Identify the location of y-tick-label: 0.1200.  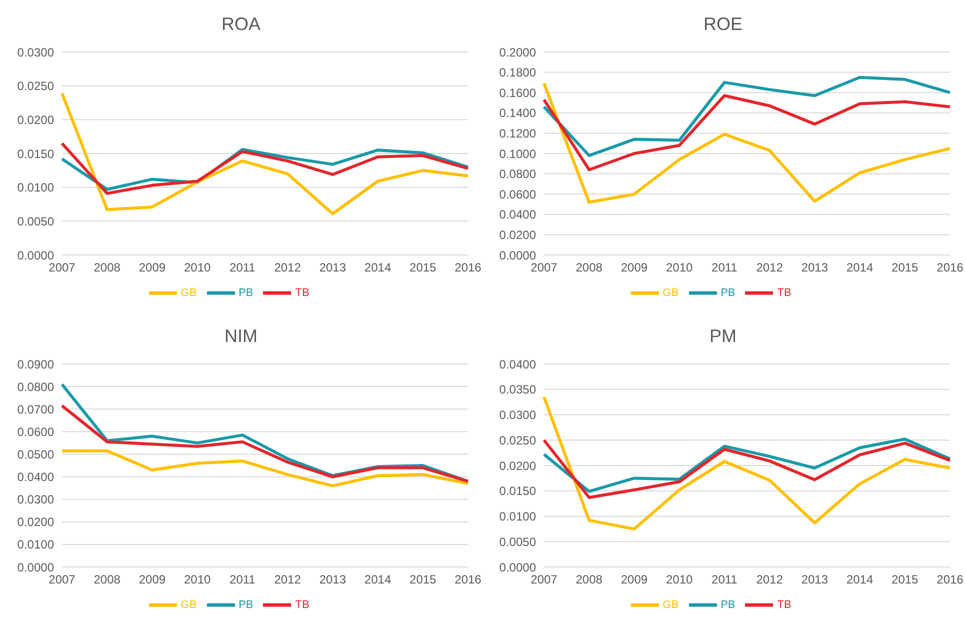
(517, 133).